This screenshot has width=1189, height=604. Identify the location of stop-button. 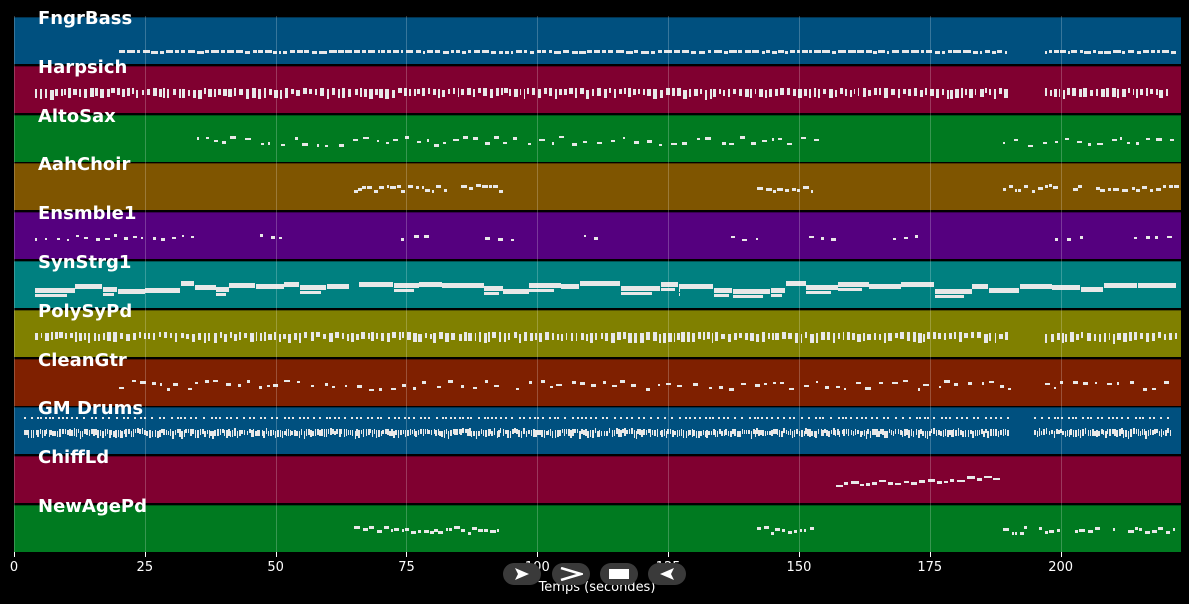
(619, 574).